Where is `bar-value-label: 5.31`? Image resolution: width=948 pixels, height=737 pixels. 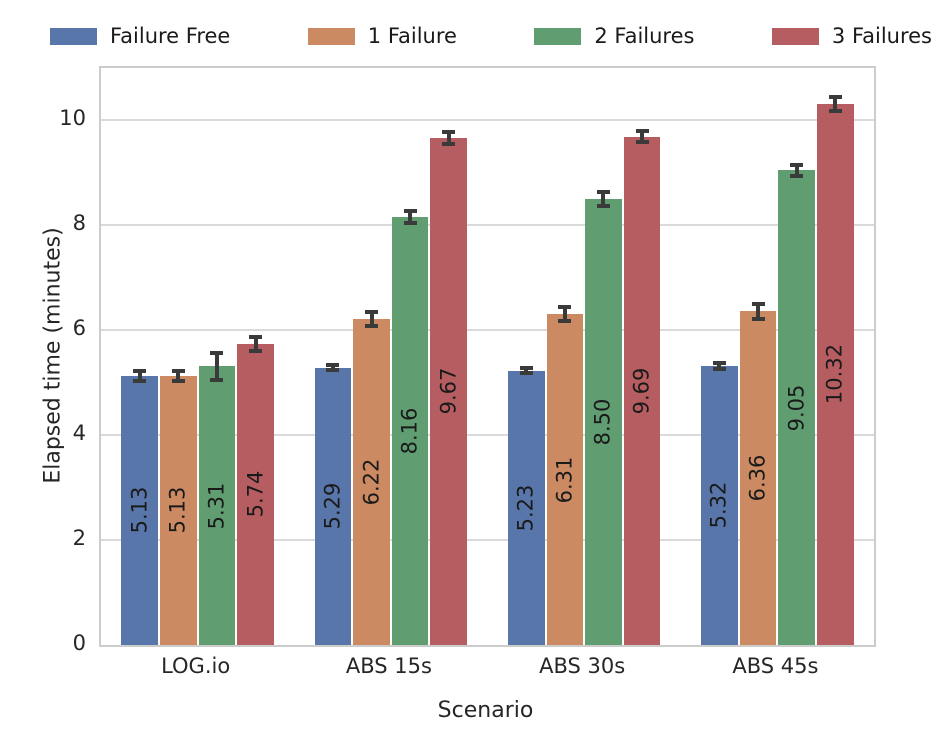 bar-value-label: 5.31 is located at coordinates (216, 506).